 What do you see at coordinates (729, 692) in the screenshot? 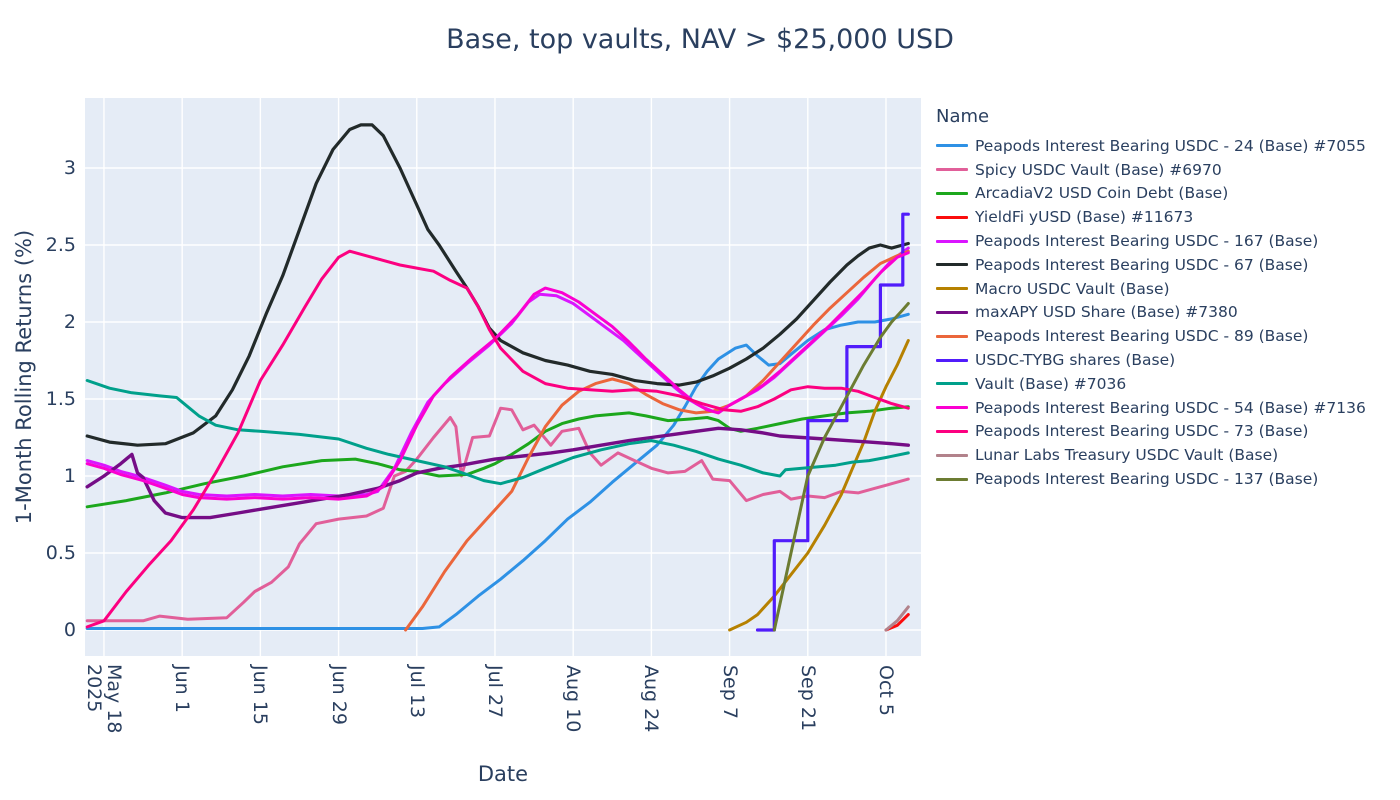
I see `x-tick-label: Sep 7` at bounding box center [729, 692].